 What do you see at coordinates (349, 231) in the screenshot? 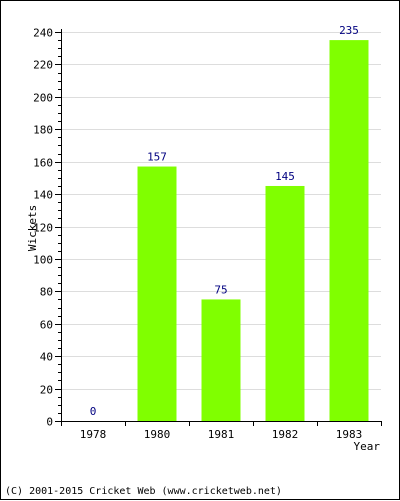
I see `bar-1983` at bounding box center [349, 231].